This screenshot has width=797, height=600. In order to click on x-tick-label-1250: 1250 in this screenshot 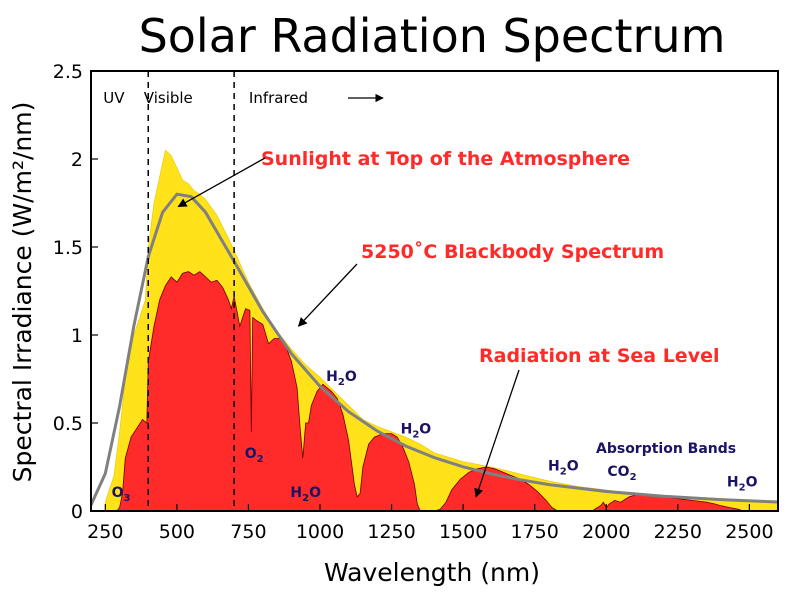, I will do `click(391, 532)`.